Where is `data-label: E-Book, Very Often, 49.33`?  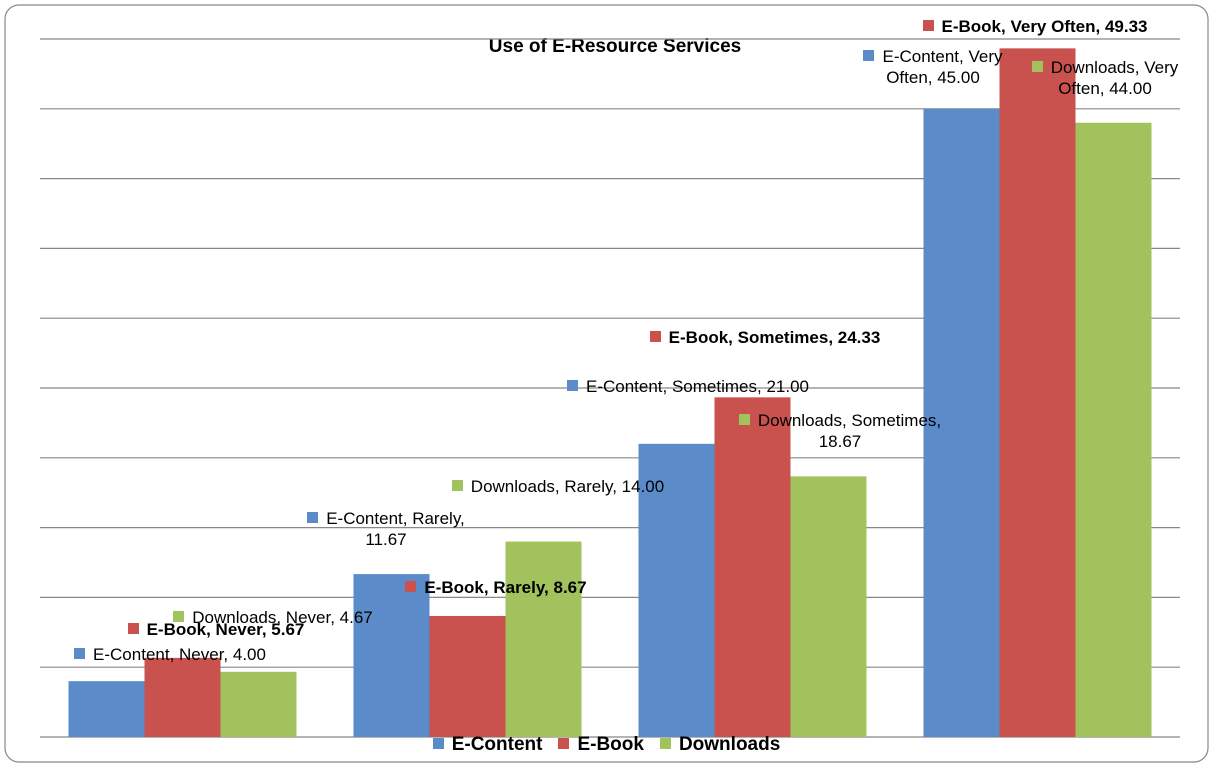
data-label: E-Book, Very Often, 49.33 is located at coordinates (1035, 26).